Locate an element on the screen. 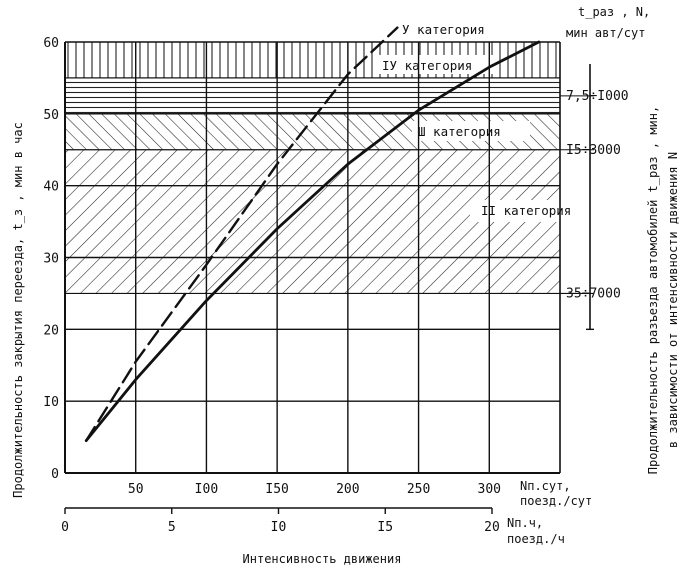 Image resolution: width=689 pixels, height=573 pixels. x-top-unit-line2: поезд./сут is located at coordinates (556, 501).